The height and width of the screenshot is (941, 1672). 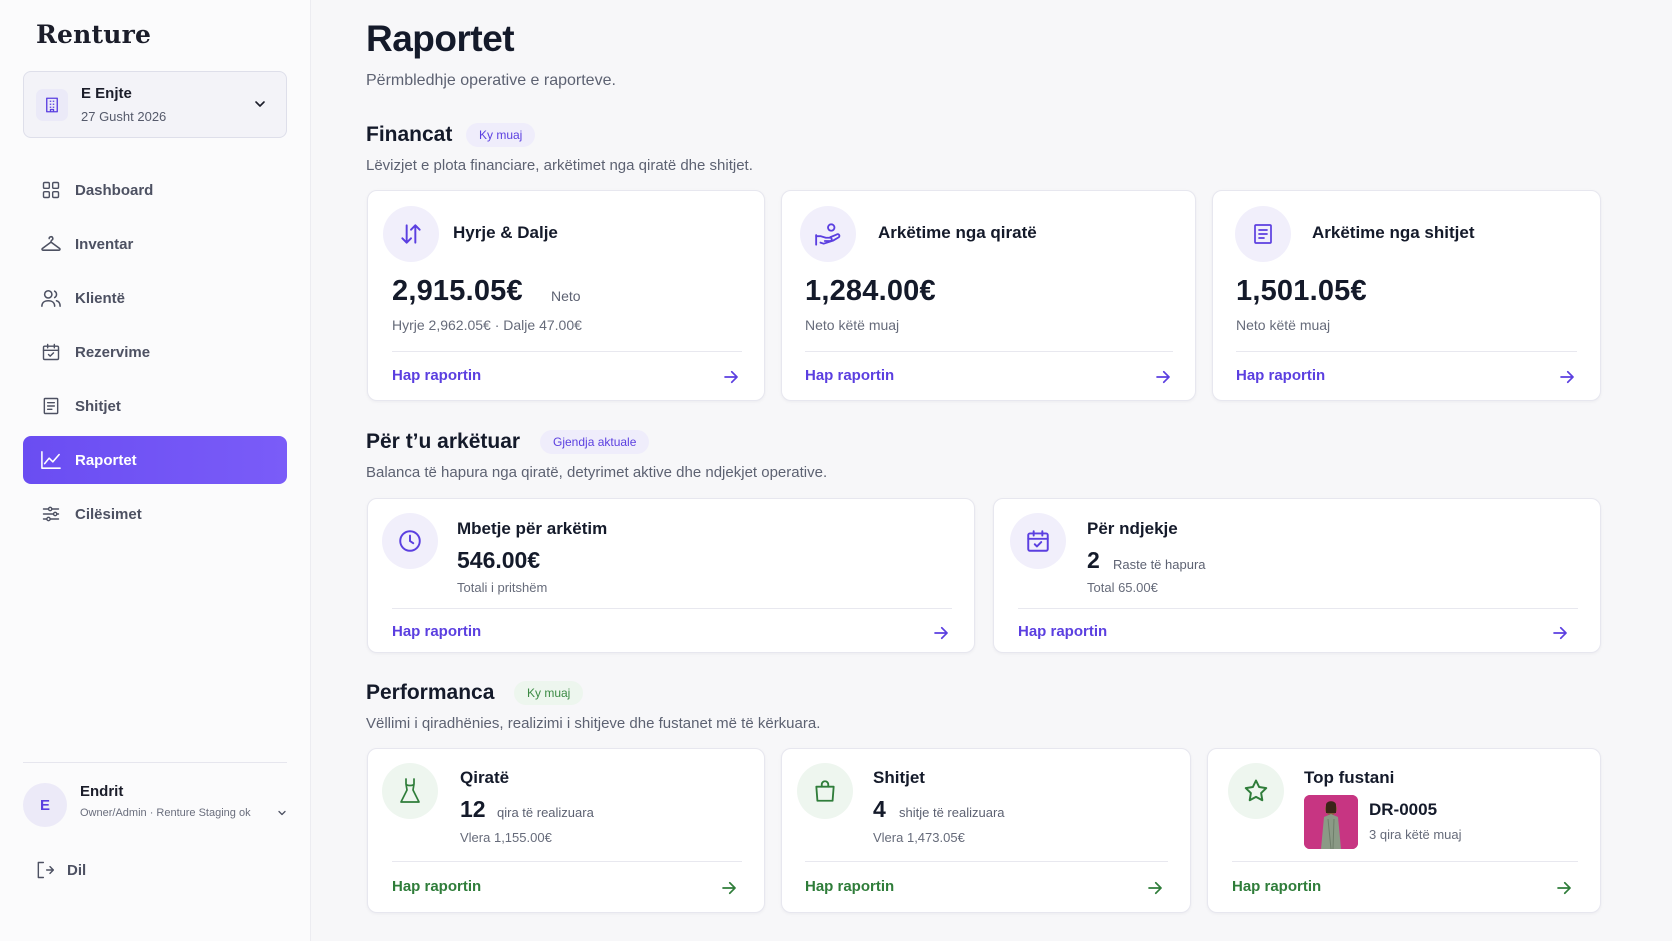 I want to click on sidebar-item-shitjet: Shitjet, so click(x=155, y=406).